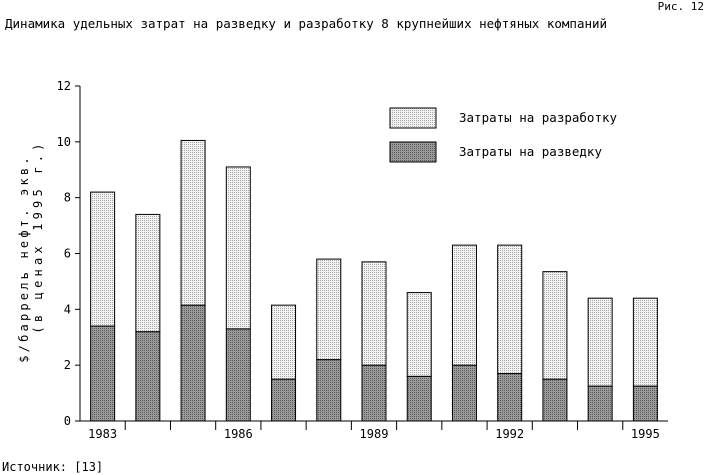  Describe the element at coordinates (530, 151) in the screenshot. I see `legend-label: Затраты на разведку` at that location.